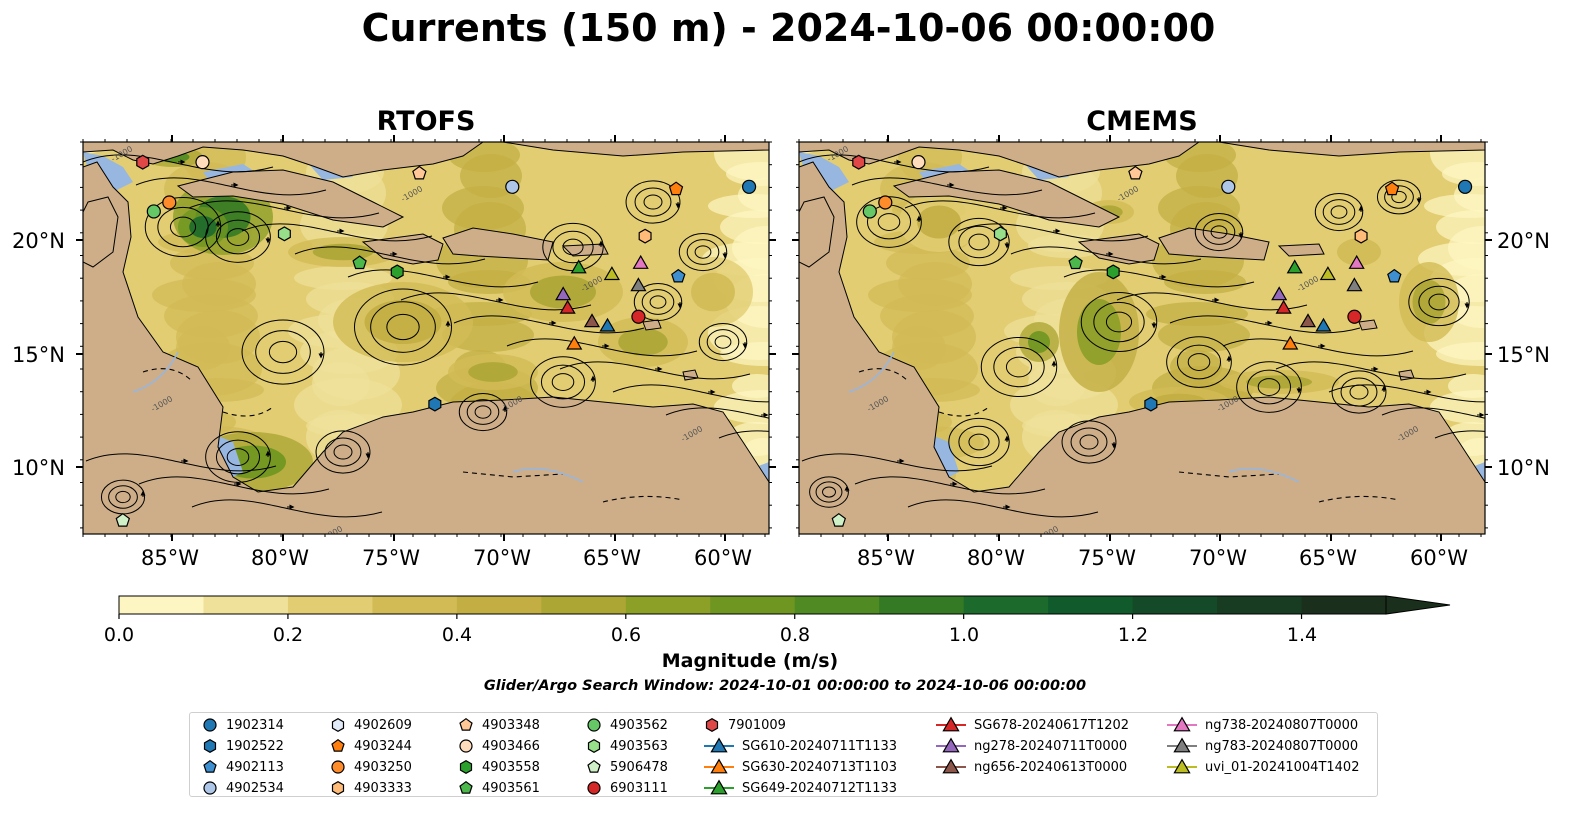  Describe the element at coordinates (795, 635) in the screenshot. I see `colorbar-tick-4: 0.8` at that location.